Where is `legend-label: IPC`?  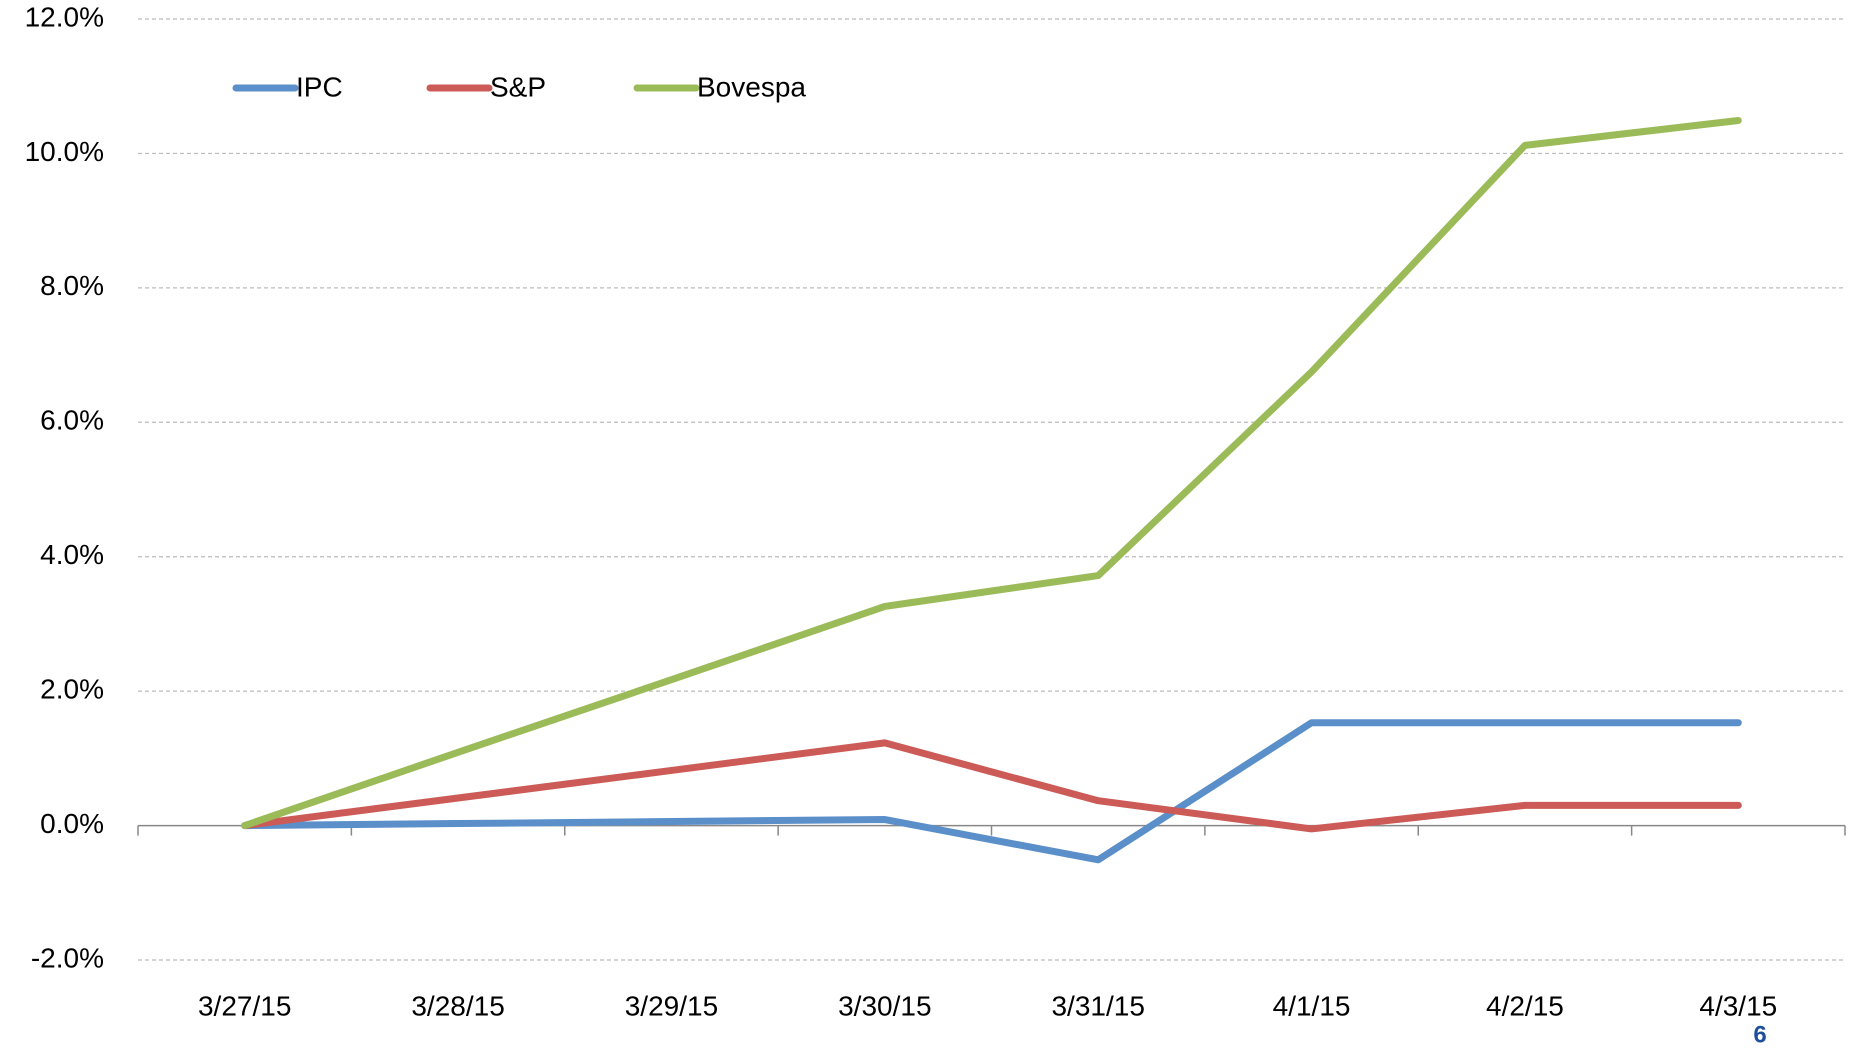 legend-label: IPC is located at coordinates (319, 86).